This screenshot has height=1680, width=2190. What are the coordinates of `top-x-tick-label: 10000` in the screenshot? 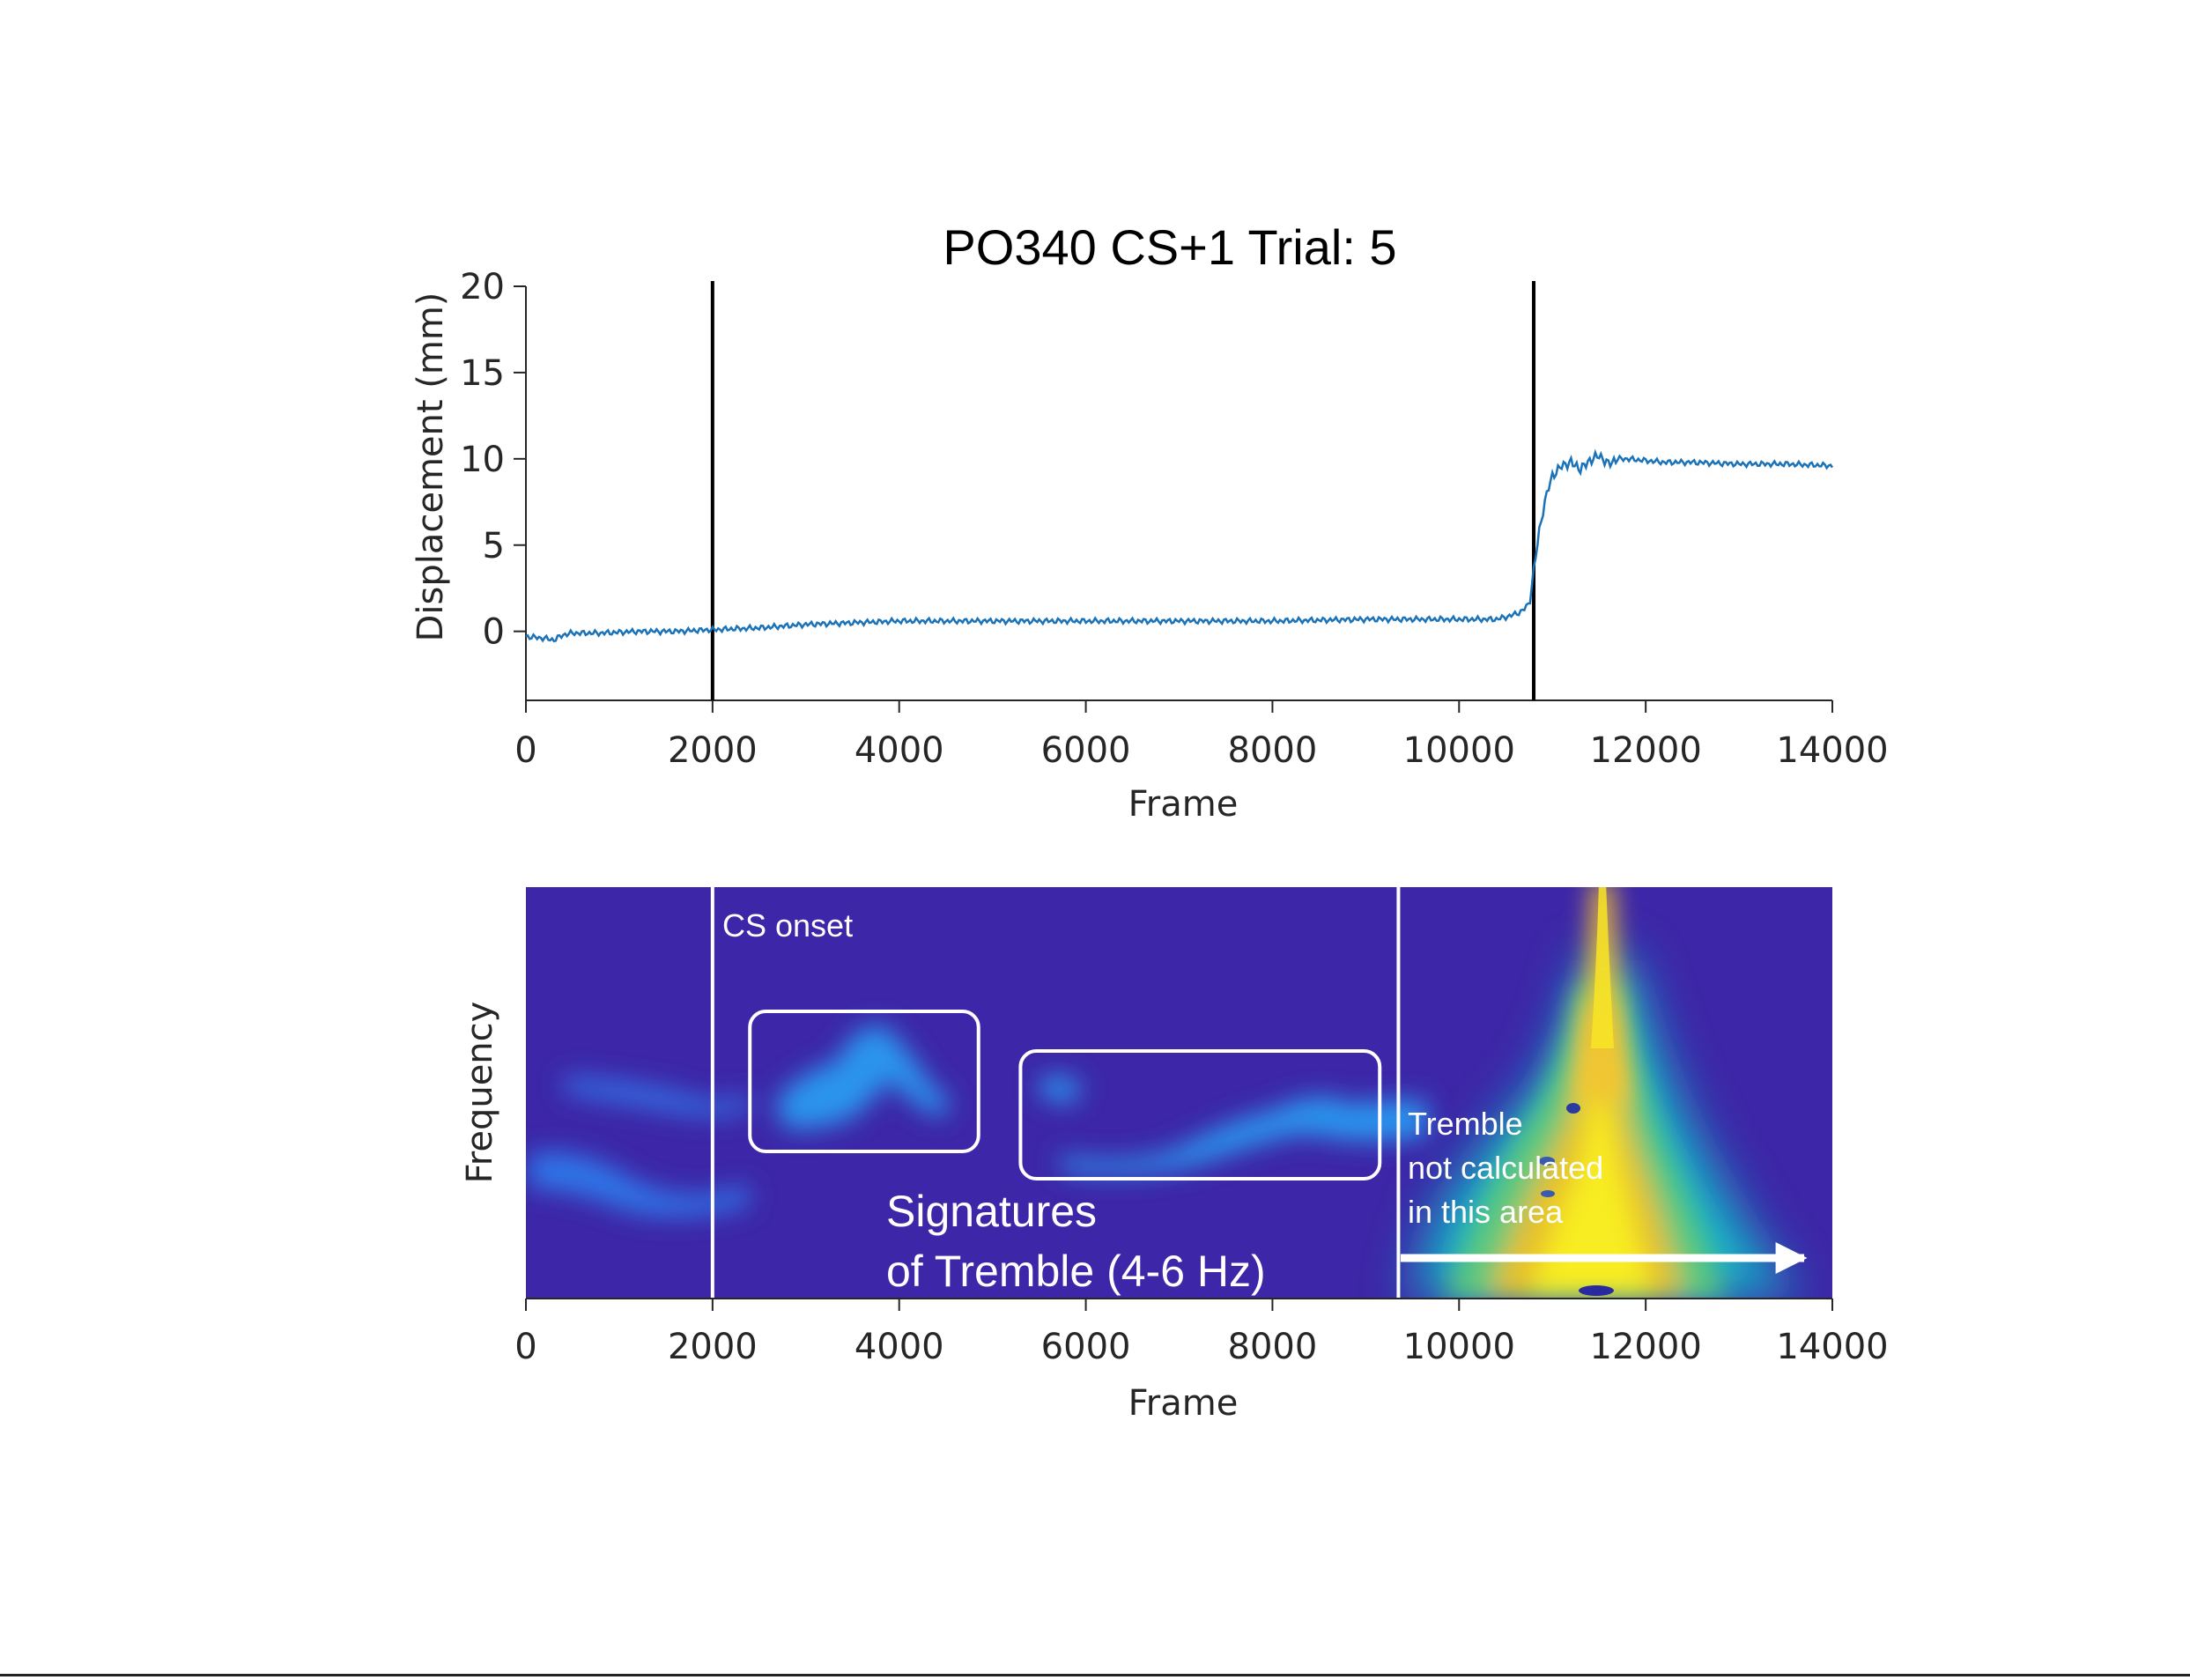 It's located at (1459, 750).